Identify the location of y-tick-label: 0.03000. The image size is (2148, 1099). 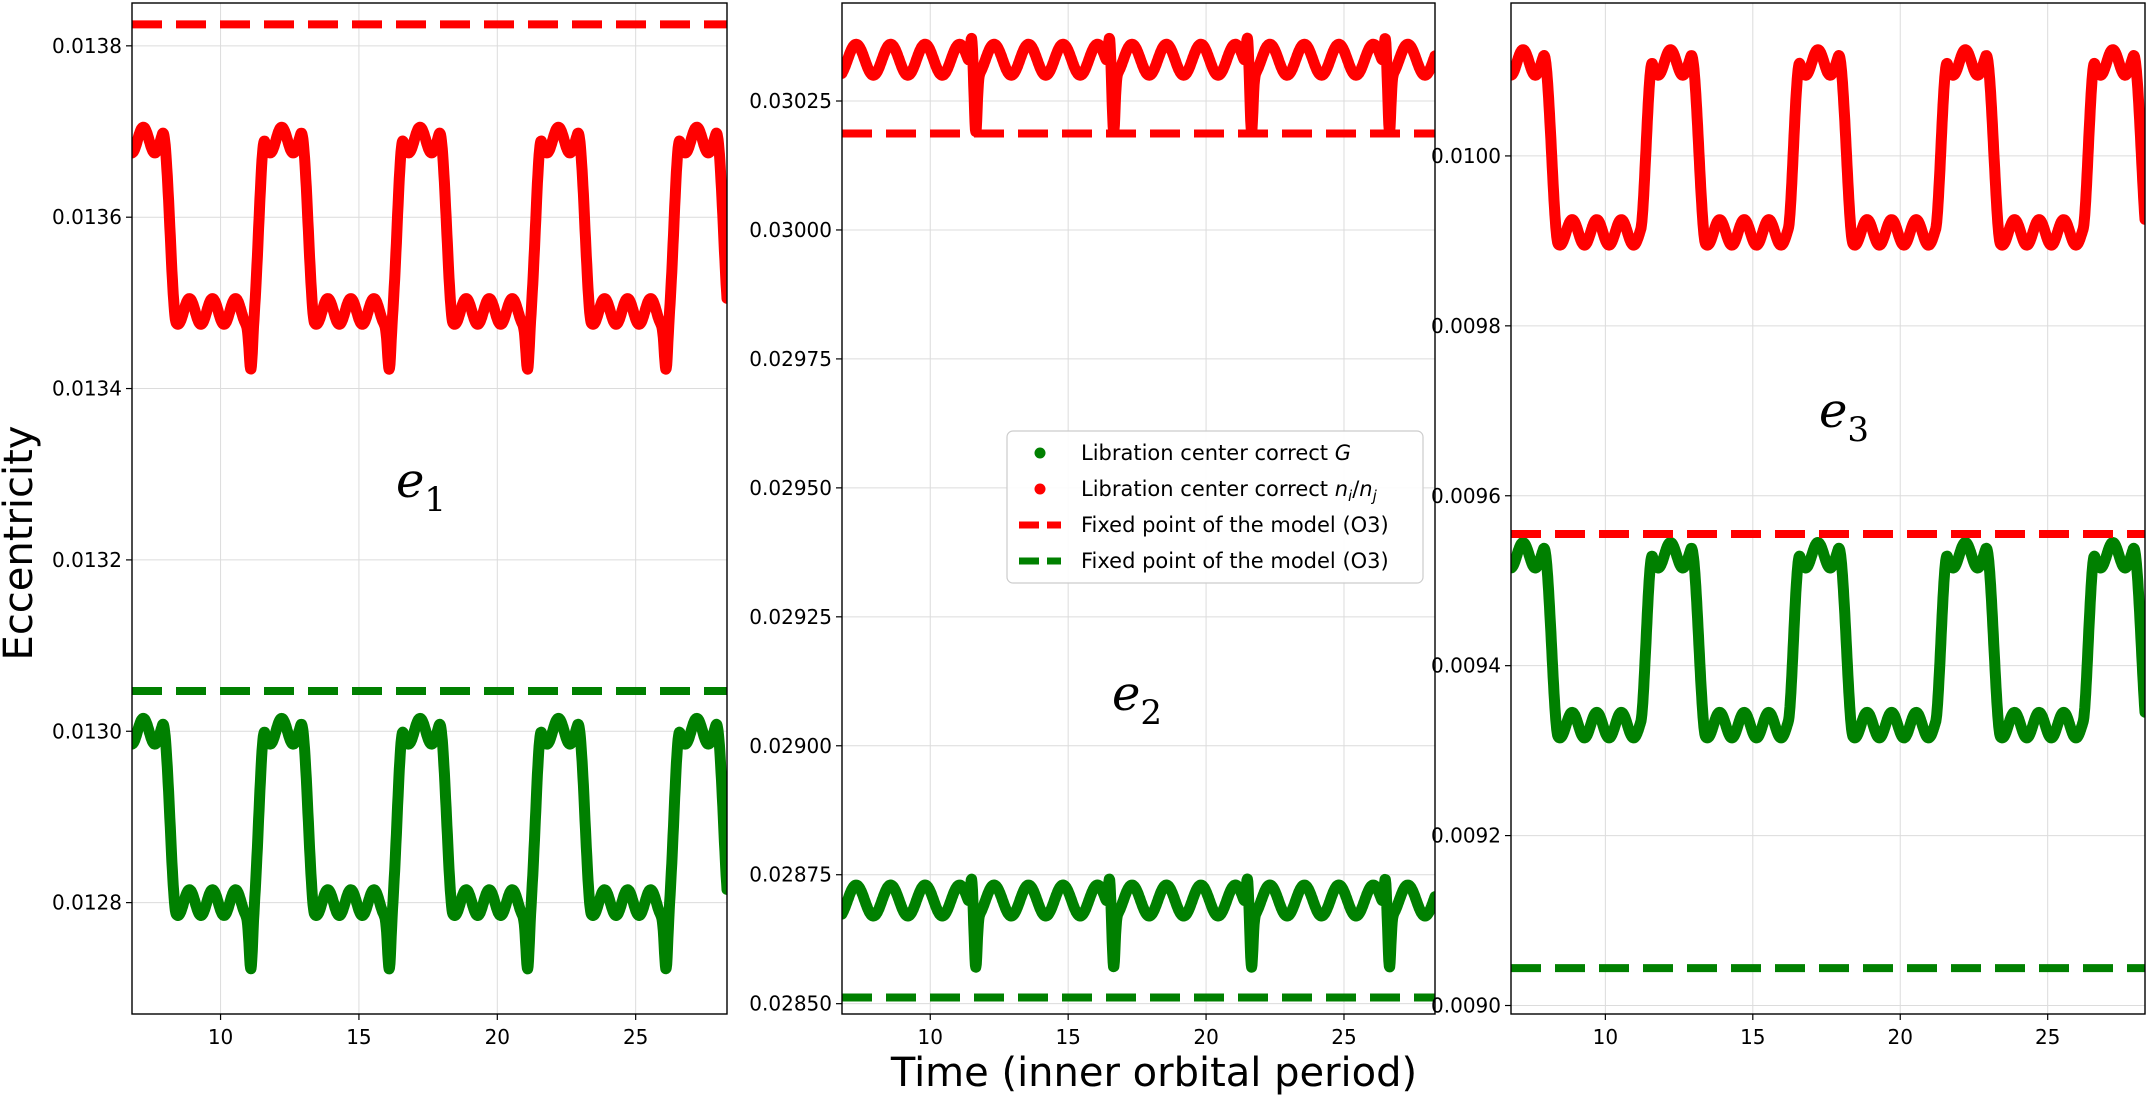
(790, 230).